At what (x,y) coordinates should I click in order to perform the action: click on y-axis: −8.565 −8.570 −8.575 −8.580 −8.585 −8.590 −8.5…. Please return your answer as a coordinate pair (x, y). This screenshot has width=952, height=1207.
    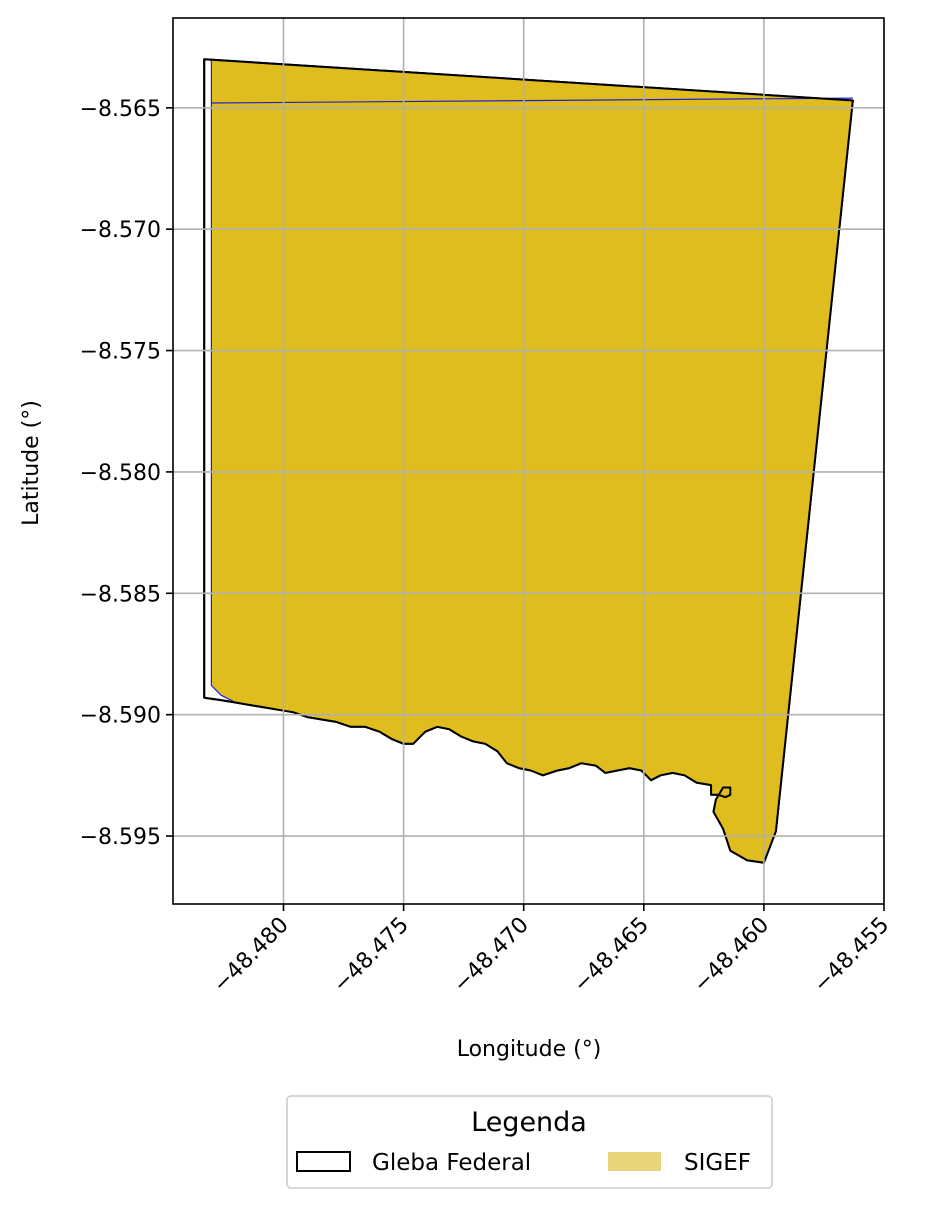
    Looking at the image, I should click on (126, 473).